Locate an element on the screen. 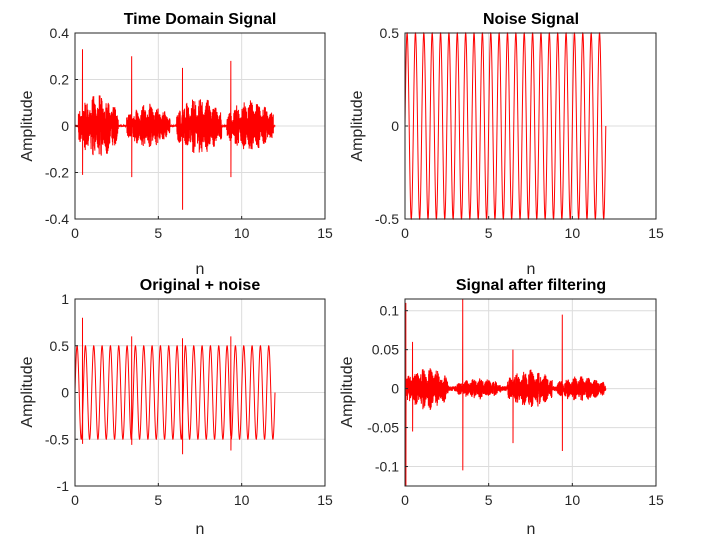 This screenshot has height=541, width=724. y-tick-label: 0.05 is located at coordinates (385, 350).